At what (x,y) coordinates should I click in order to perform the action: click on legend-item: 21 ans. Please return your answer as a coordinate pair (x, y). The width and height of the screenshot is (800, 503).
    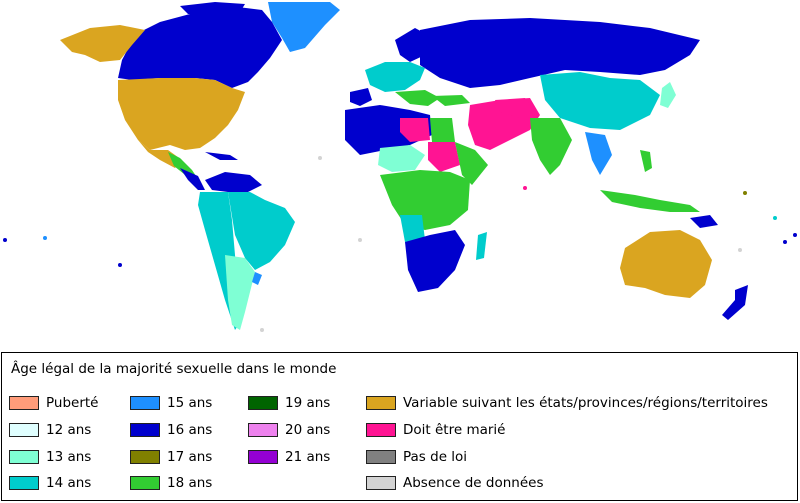
    Looking at the image, I should click on (289, 457).